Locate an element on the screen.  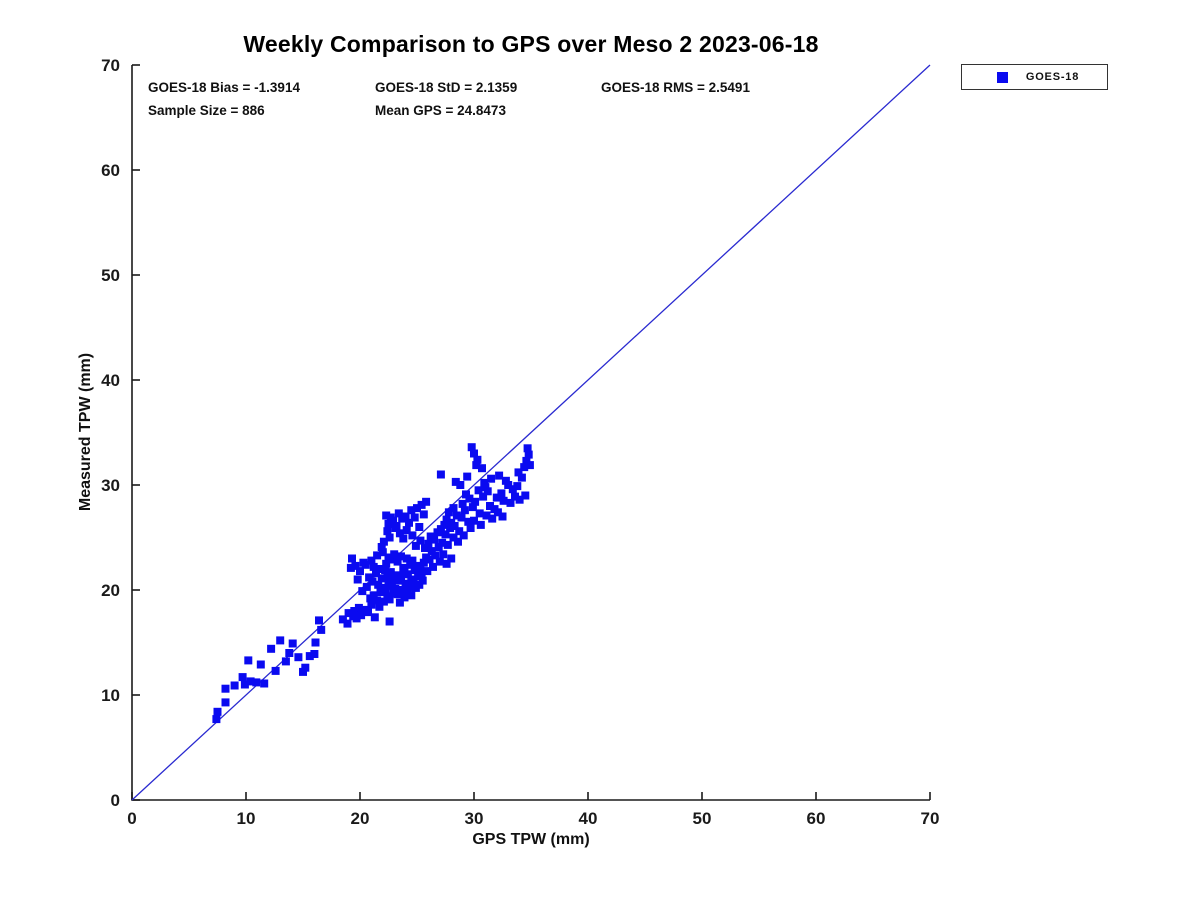
stat-rms: GOES-18 RMS = 2.5491 is located at coordinates (675, 87).